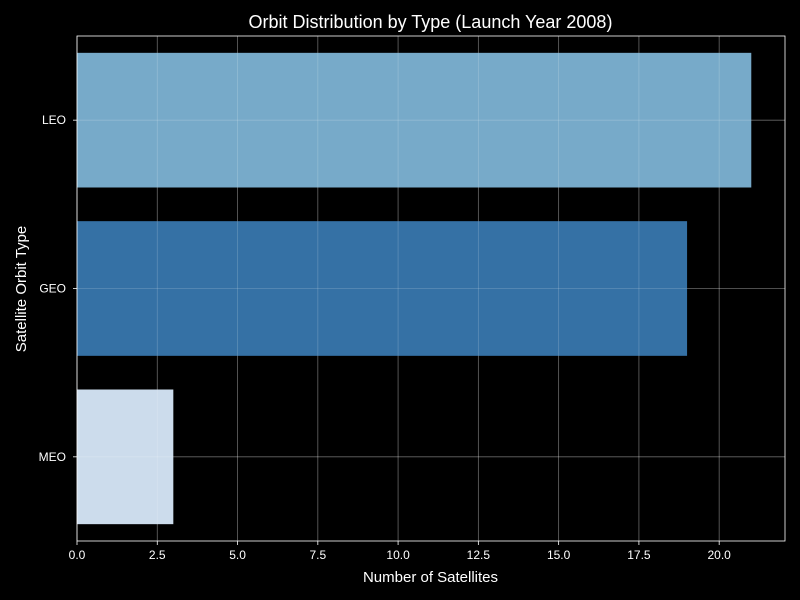 The image size is (800, 600). I want to click on y-tick-label: GEO, so click(52, 289).